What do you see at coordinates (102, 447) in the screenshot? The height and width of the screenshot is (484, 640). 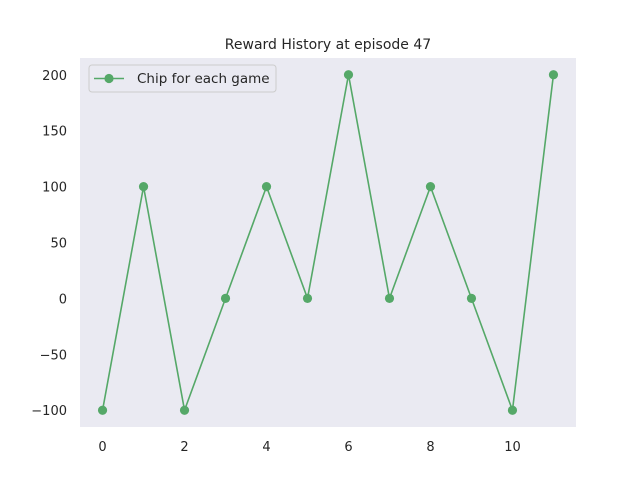 I see `x-tick-label: 0` at bounding box center [102, 447].